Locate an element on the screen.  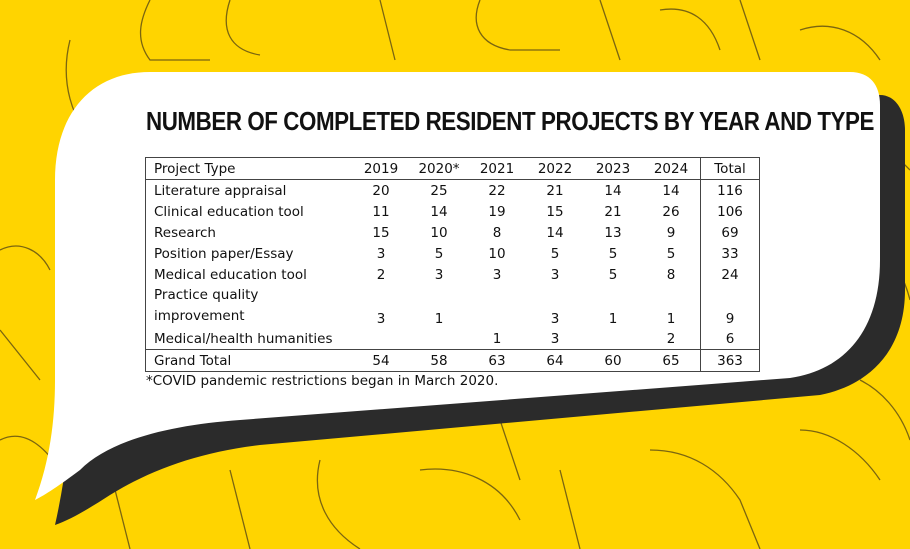
table-row: Practice quality improvement 3 1 3 1 1 9 is located at coordinates (453, 306).